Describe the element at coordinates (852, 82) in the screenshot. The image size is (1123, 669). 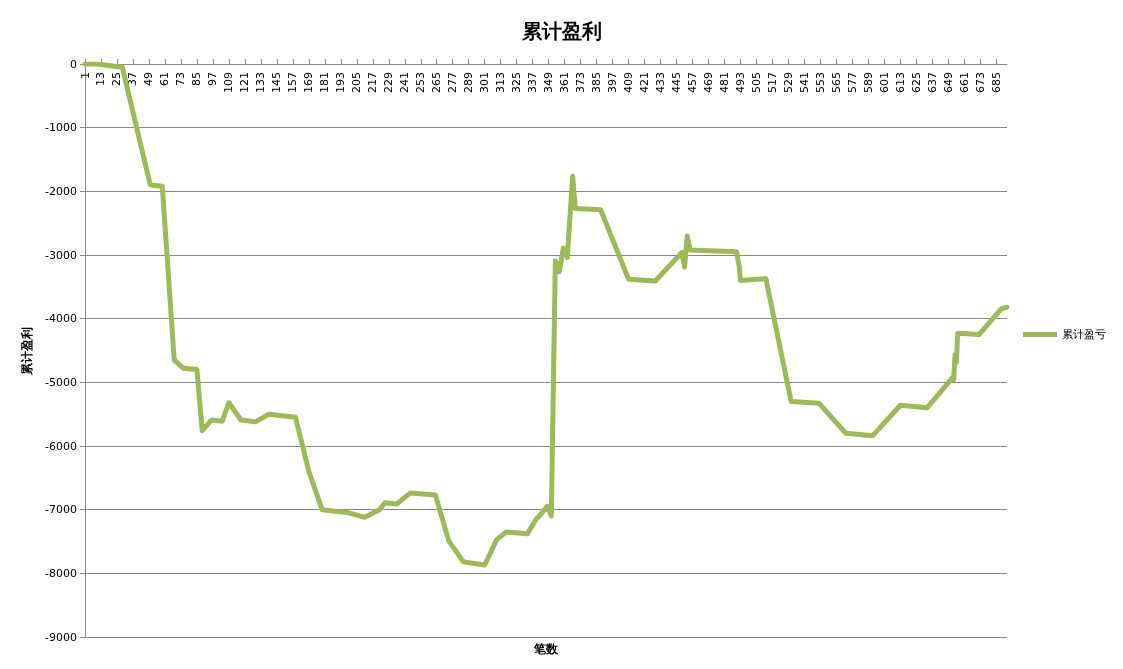
I see `x-tick-label: 577` at that location.